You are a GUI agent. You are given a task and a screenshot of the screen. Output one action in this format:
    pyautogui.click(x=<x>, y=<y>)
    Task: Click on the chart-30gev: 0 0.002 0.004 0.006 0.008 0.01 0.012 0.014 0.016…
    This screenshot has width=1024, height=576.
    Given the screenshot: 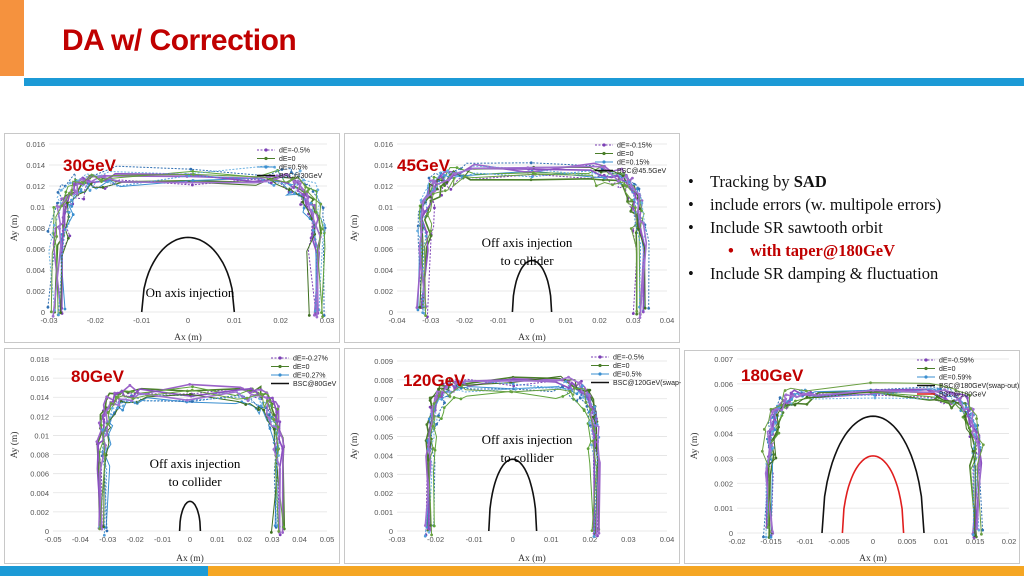 What is the action you would take?
    pyautogui.click(x=172, y=238)
    